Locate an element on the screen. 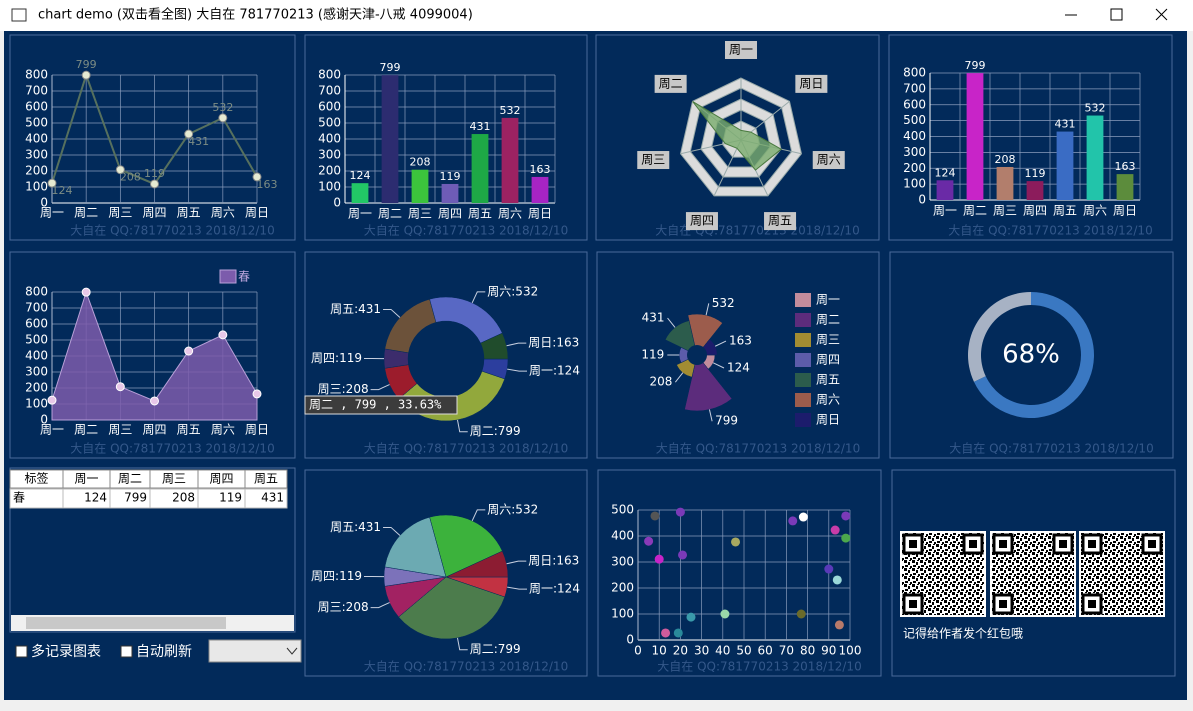  gauge-label: 68% is located at coordinates (1031, 355).